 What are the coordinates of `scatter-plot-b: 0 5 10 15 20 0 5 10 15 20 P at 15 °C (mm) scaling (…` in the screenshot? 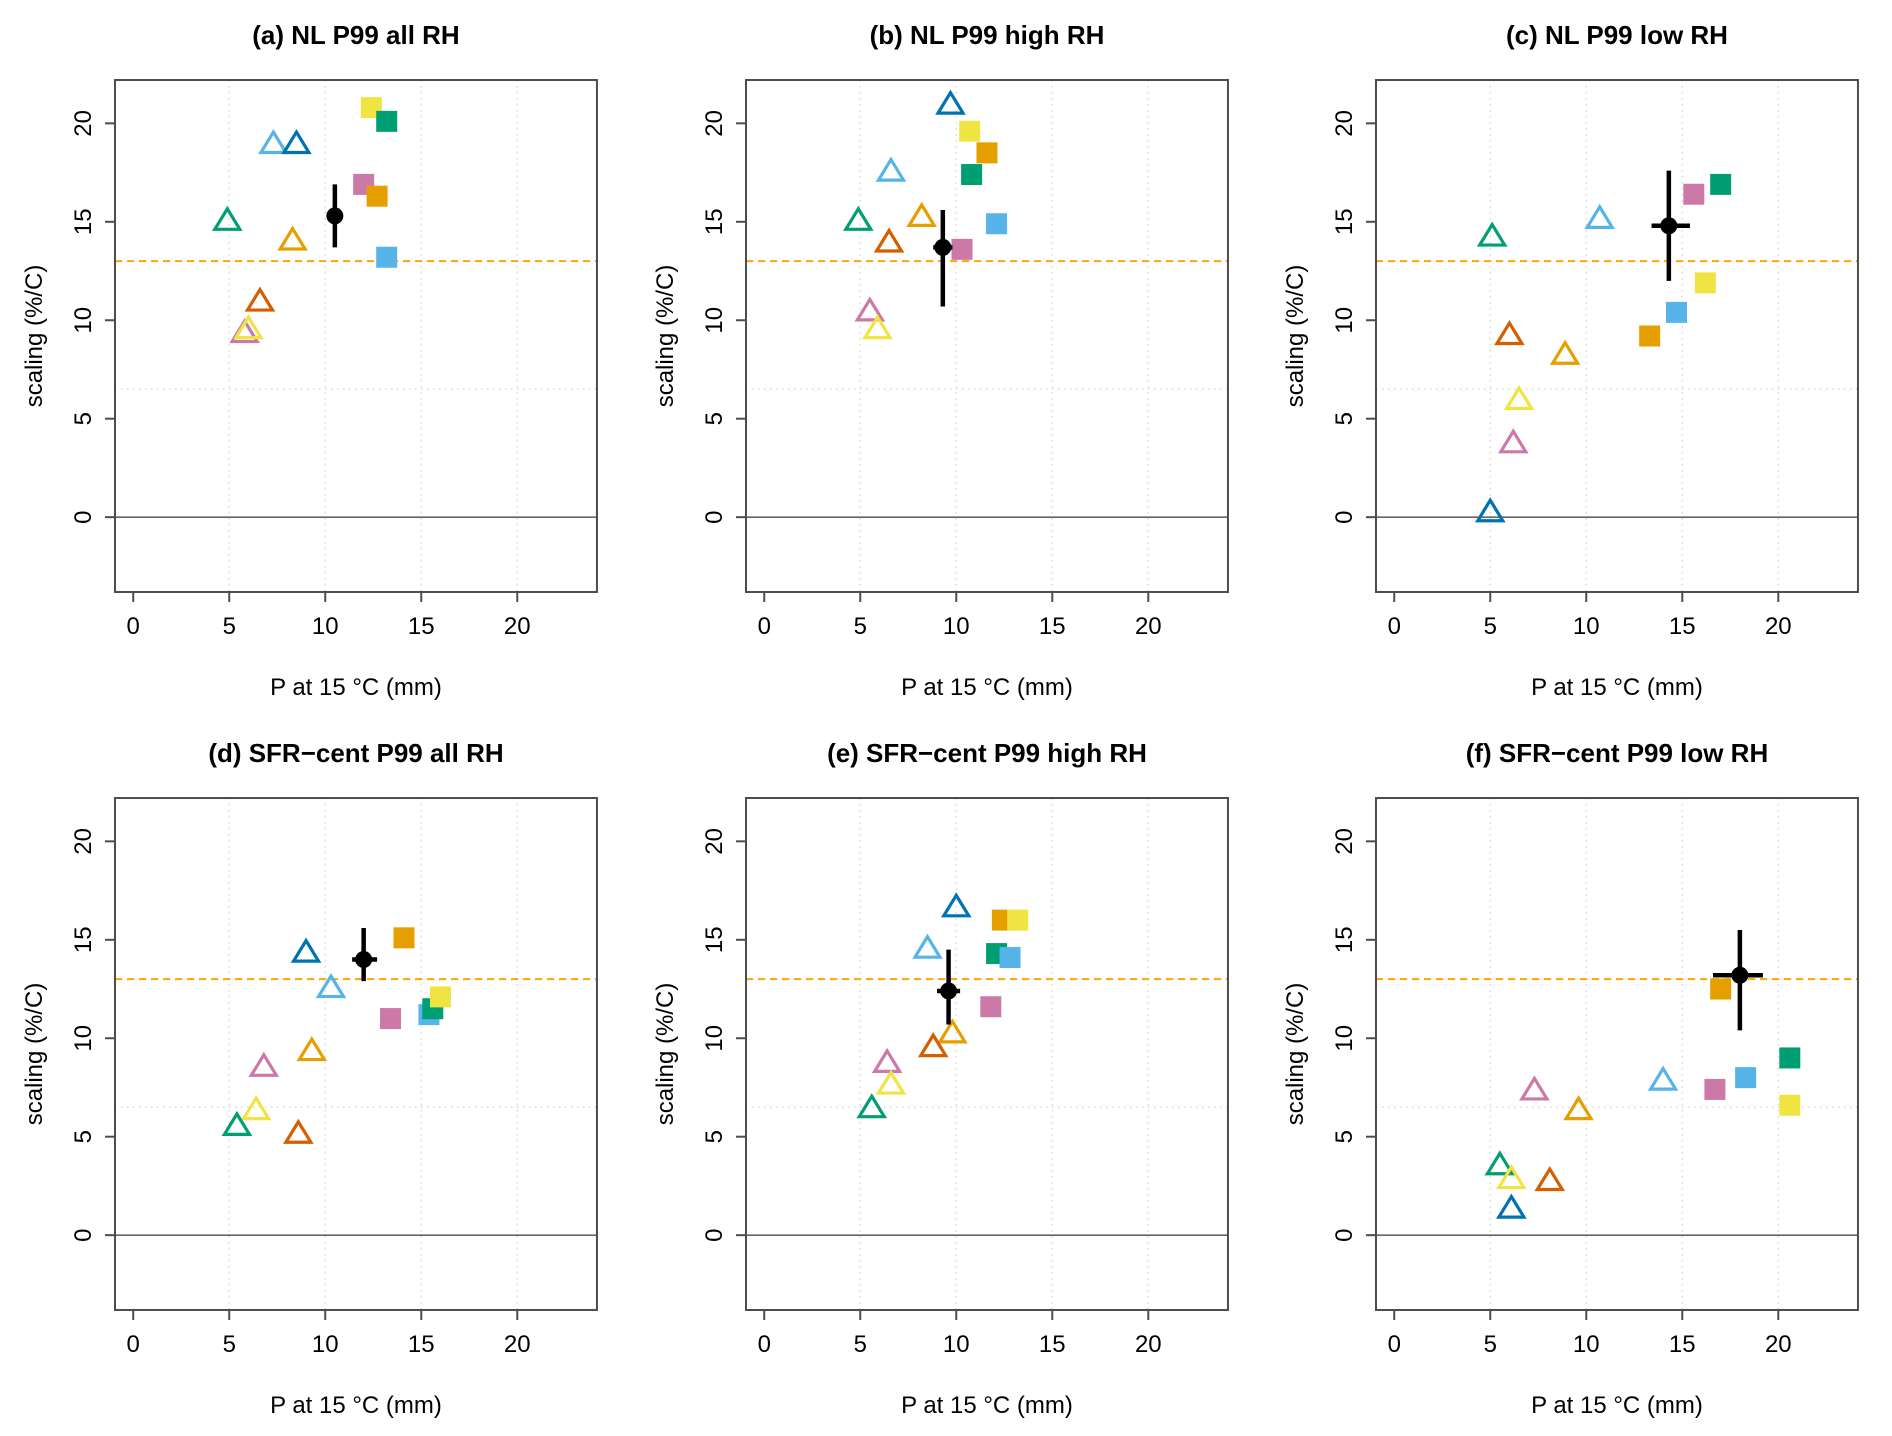 It's located at (940, 360).